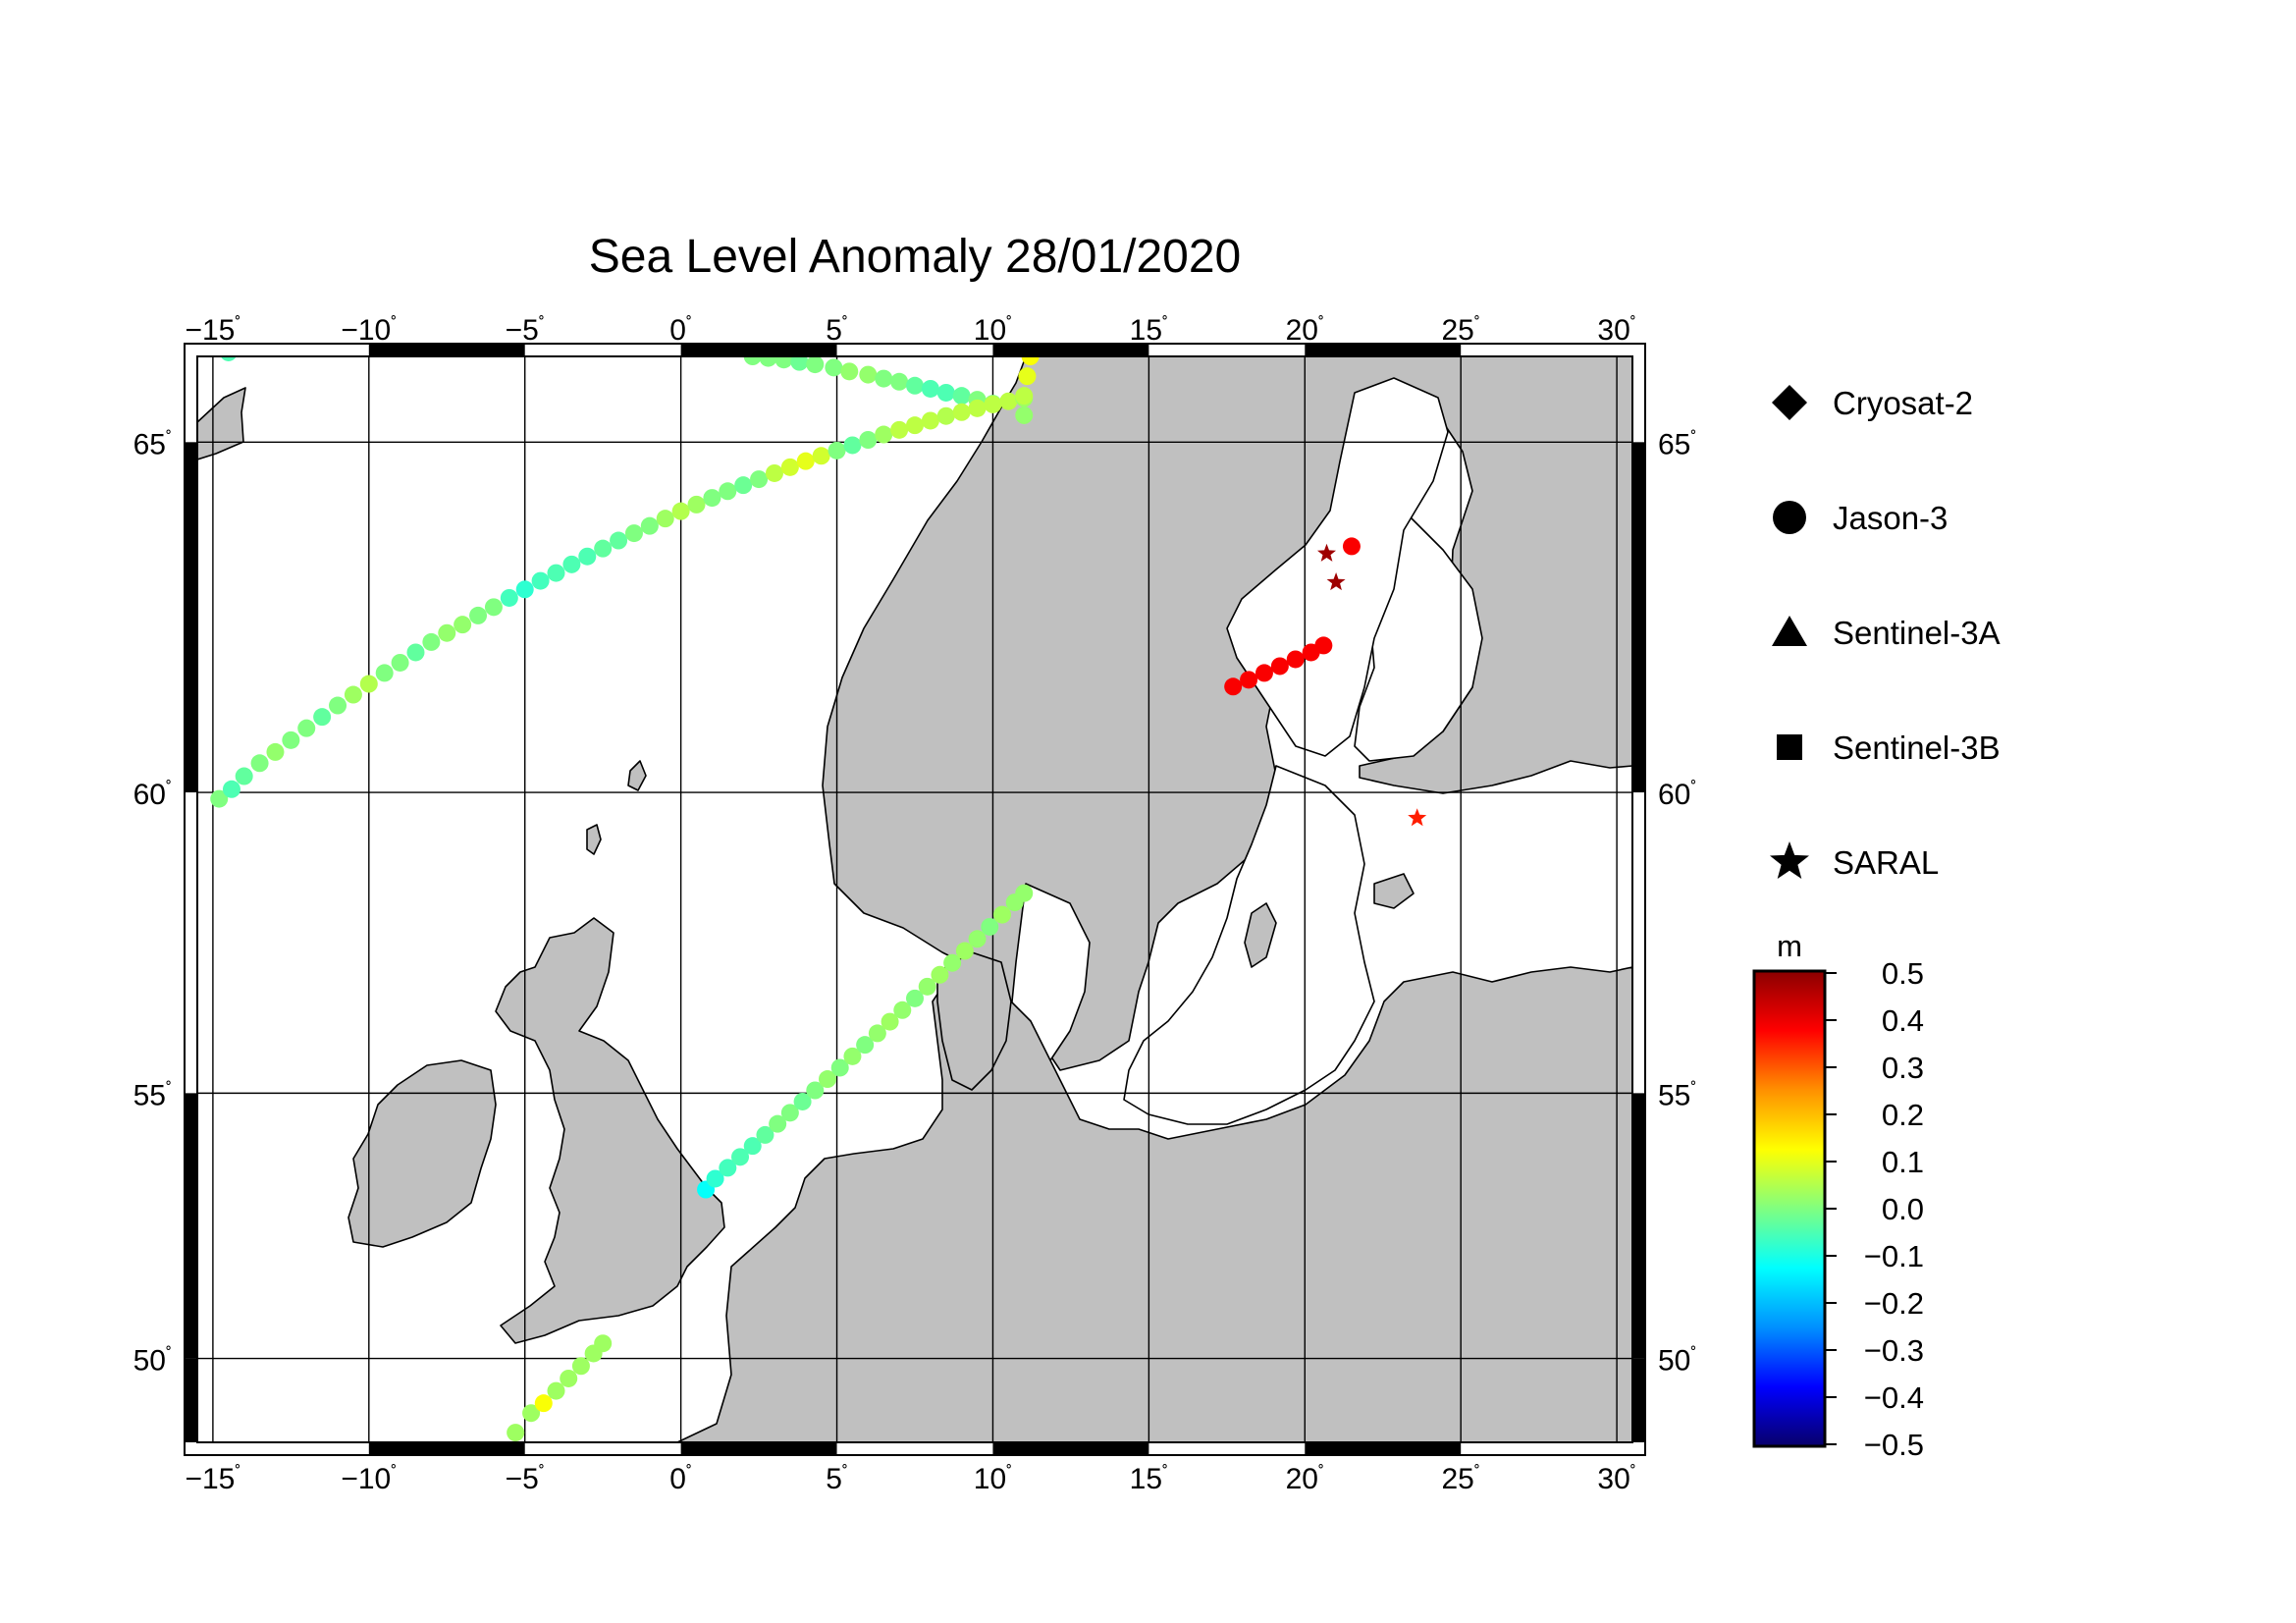 This screenshot has height=1623, width=2296. I want to click on star-icon, so click(1789, 860).